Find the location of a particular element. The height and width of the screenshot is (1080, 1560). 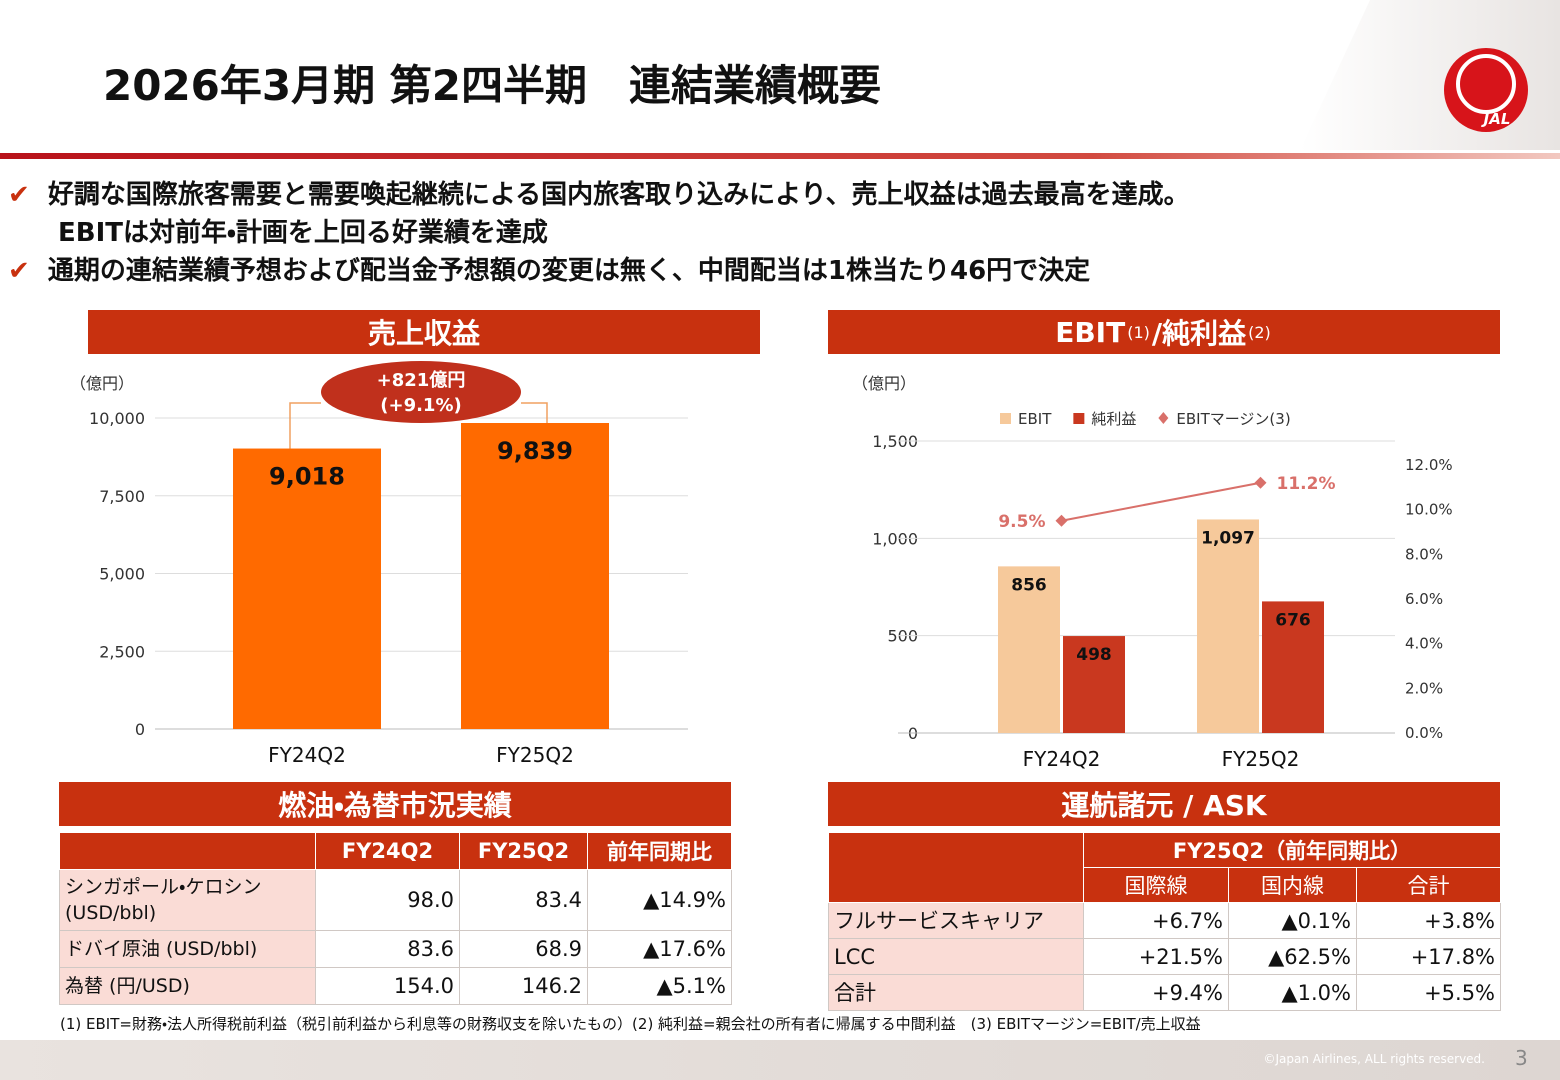

legend-label: EBIT is located at coordinates (1035, 419).